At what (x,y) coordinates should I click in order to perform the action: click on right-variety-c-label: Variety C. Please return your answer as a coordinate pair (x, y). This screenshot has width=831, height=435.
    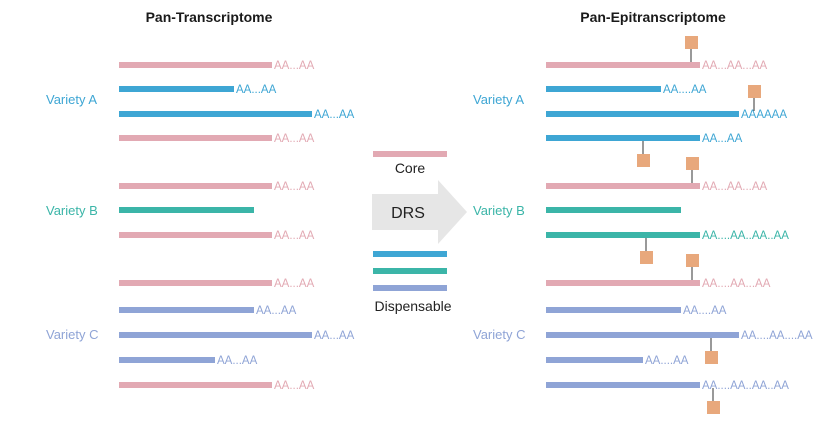
    Looking at the image, I should click on (499, 334).